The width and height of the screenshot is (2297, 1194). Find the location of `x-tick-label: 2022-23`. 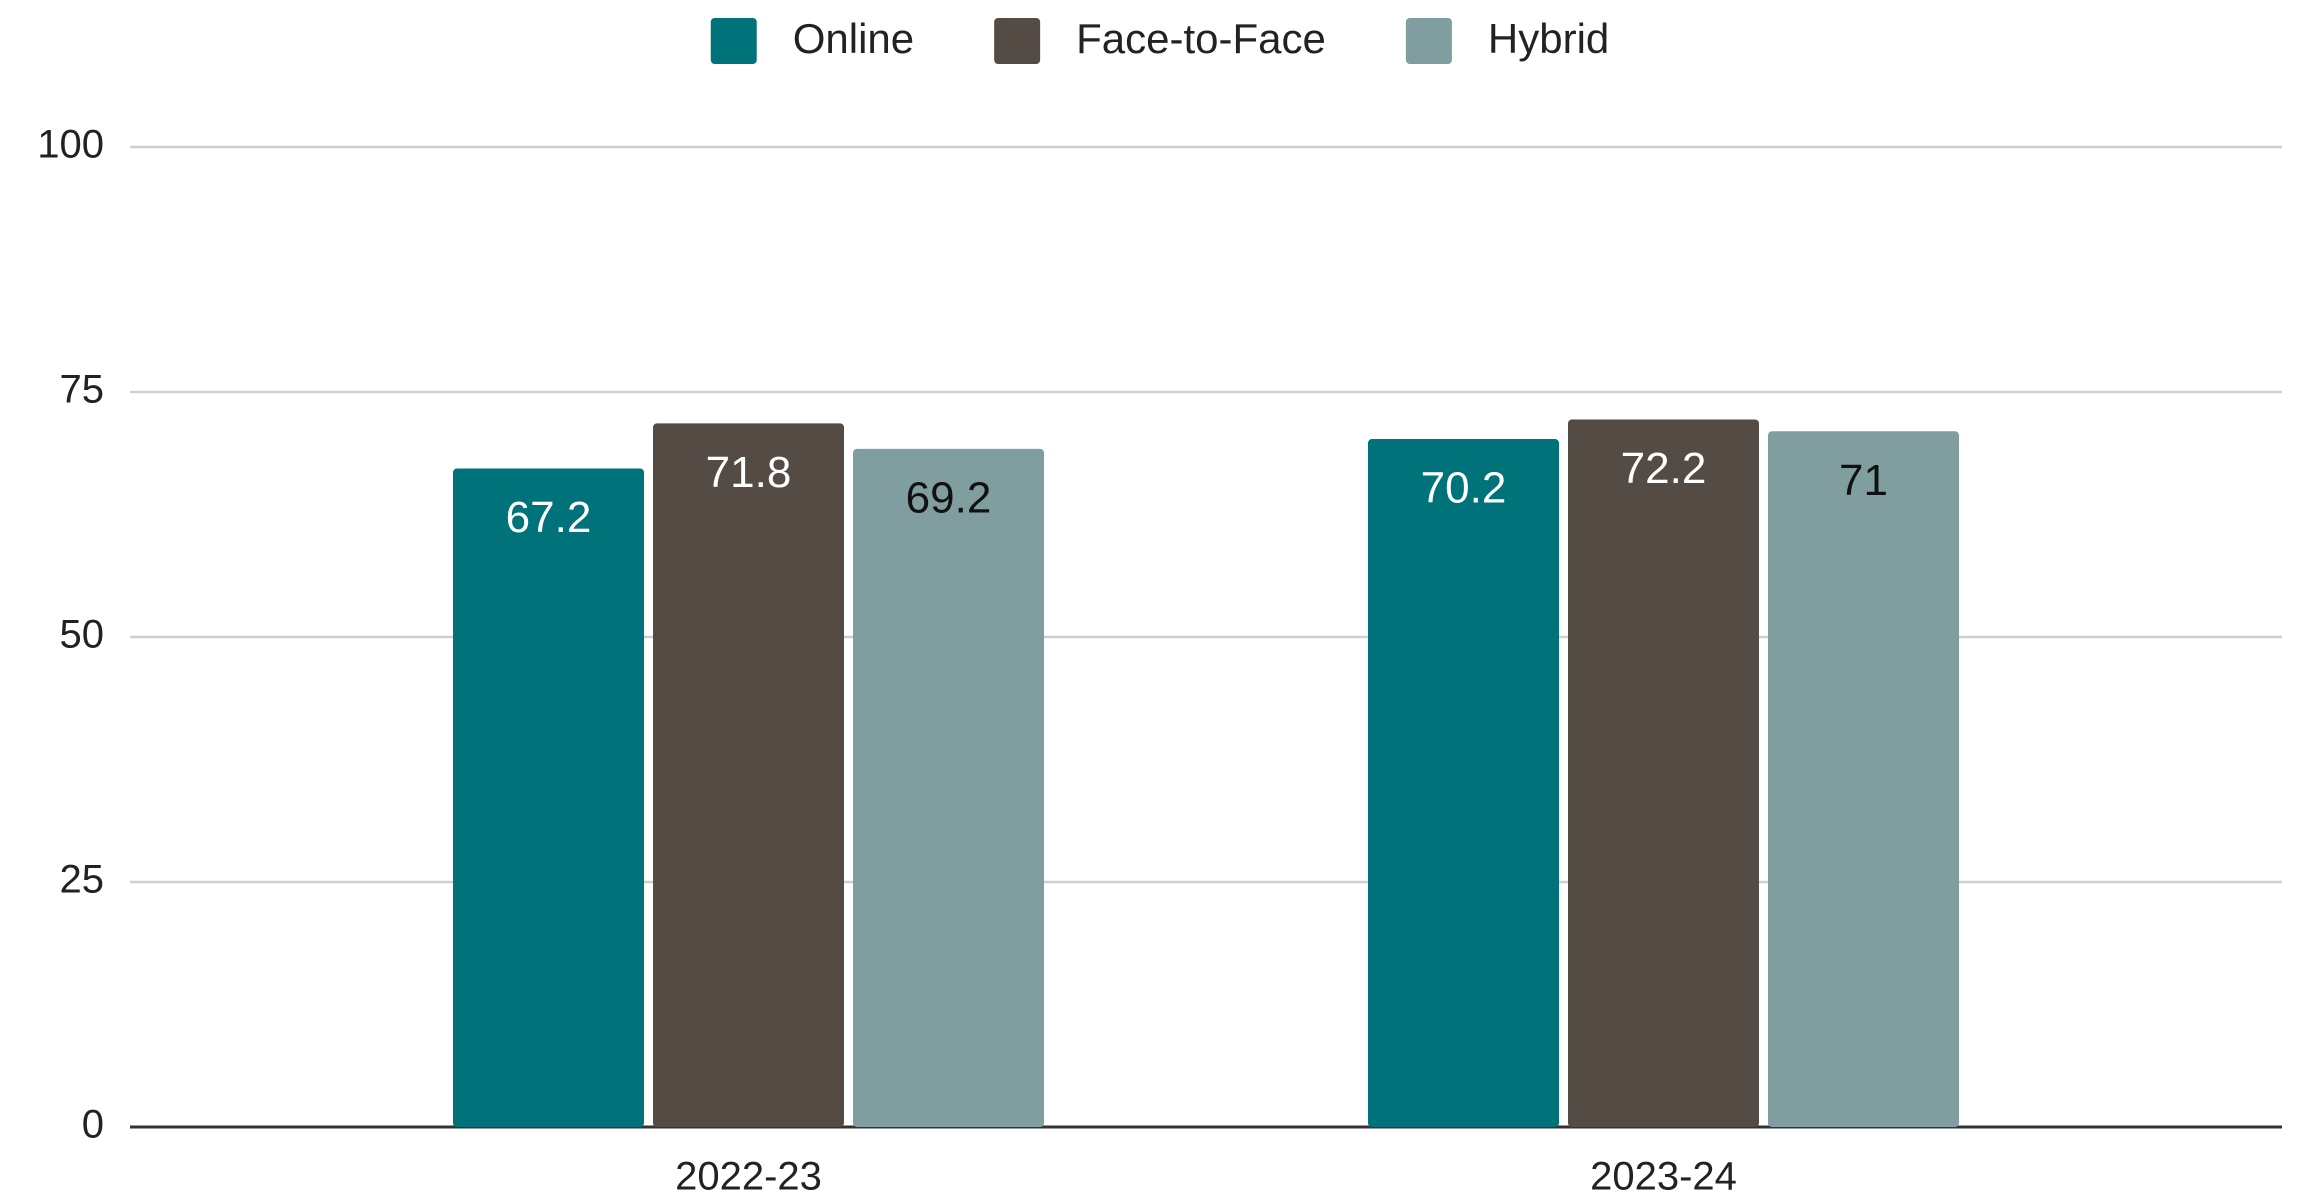

x-tick-label: 2022-23 is located at coordinates (748, 1174).